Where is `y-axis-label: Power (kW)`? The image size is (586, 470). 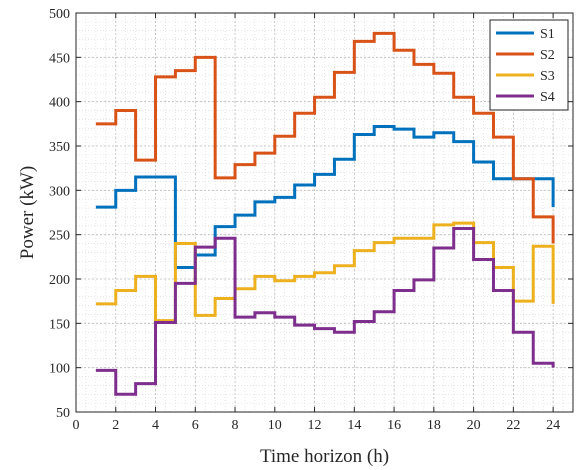
y-axis-label: Power (kW) is located at coordinates (27, 212).